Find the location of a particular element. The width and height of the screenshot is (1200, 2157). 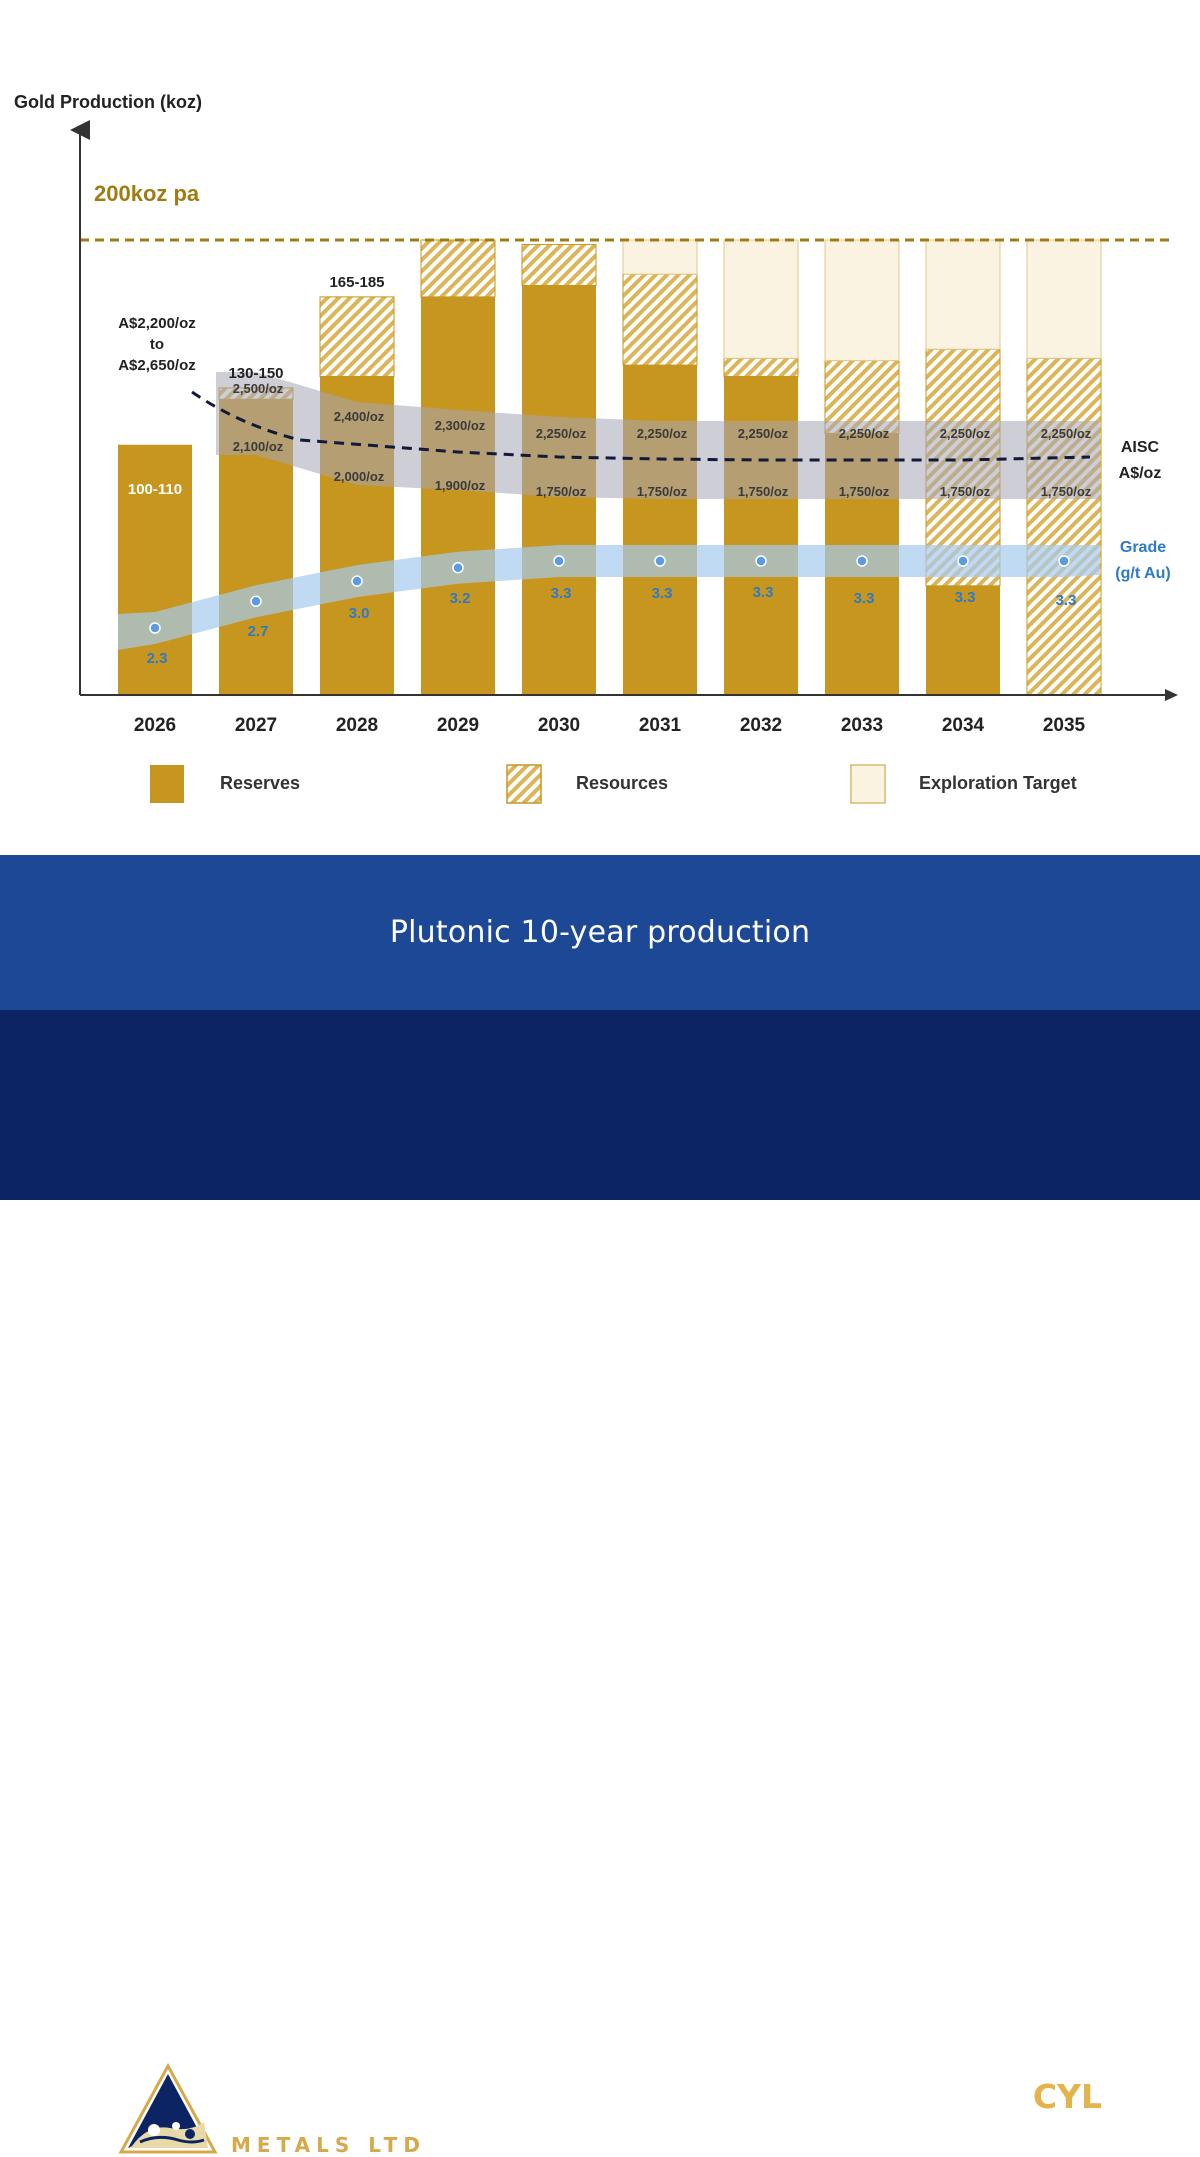

aisc-lower-label-2035: 1,750/oz is located at coordinates (1066, 491).